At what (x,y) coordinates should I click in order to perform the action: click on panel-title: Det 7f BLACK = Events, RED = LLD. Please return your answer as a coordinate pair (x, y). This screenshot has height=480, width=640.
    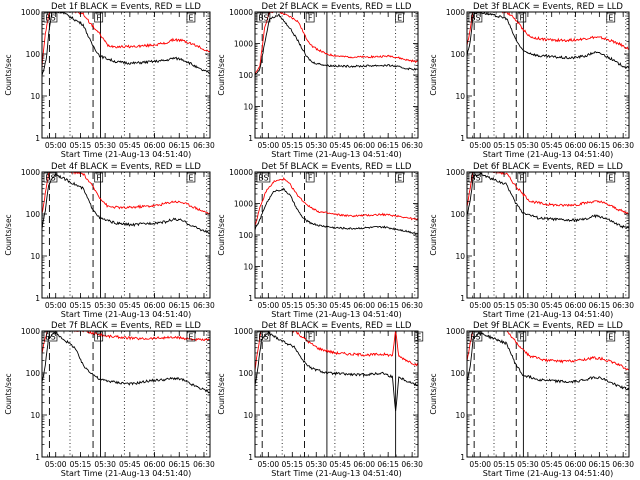
    Looking at the image, I should click on (126, 326).